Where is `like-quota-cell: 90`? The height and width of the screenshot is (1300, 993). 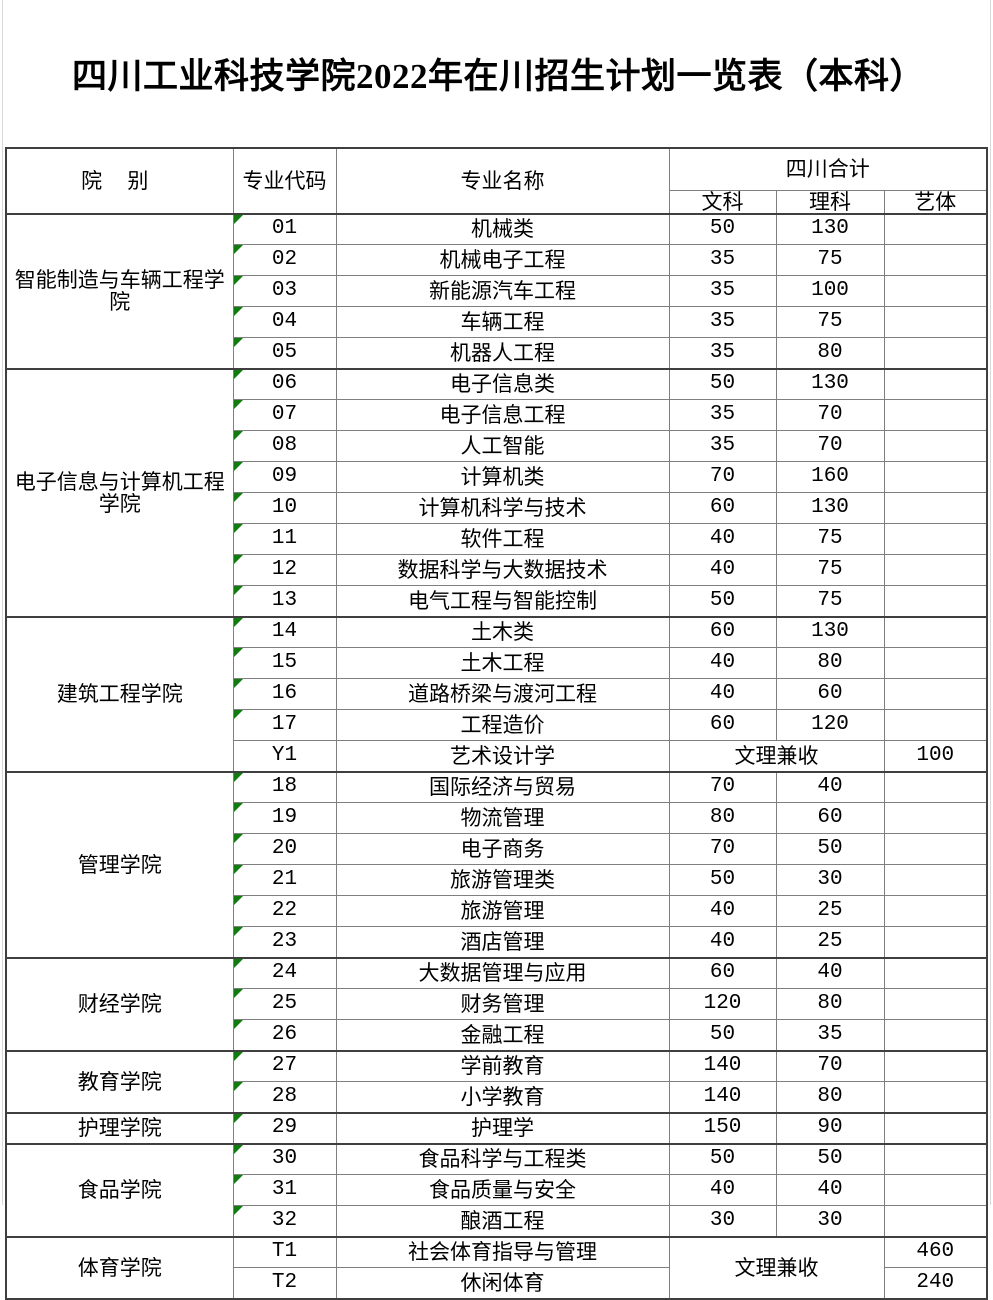
like-quota-cell: 90 is located at coordinates (830, 1128).